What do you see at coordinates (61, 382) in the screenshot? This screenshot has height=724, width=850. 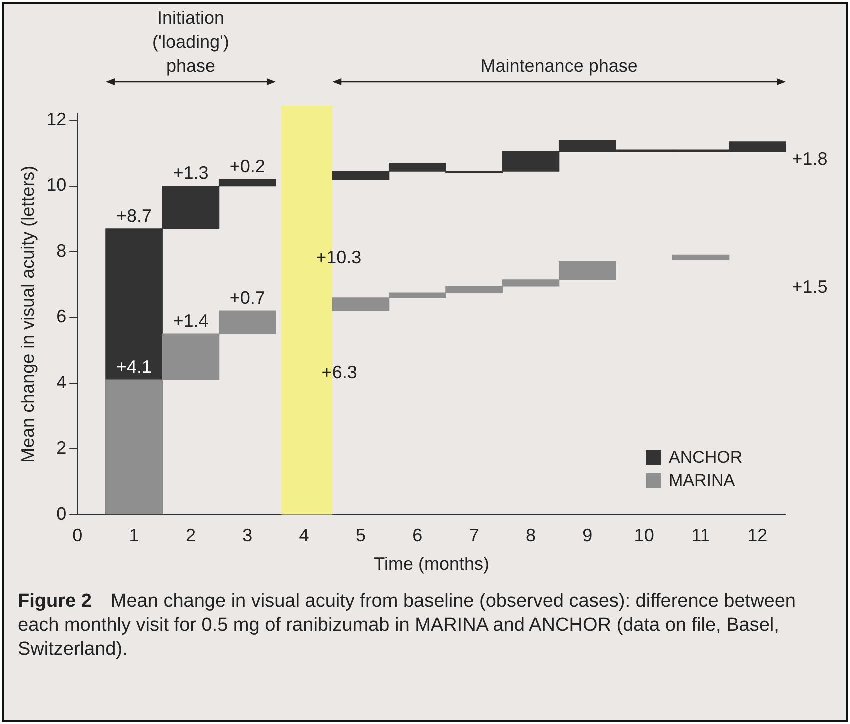 I see `y-tick-label: 4` at bounding box center [61, 382].